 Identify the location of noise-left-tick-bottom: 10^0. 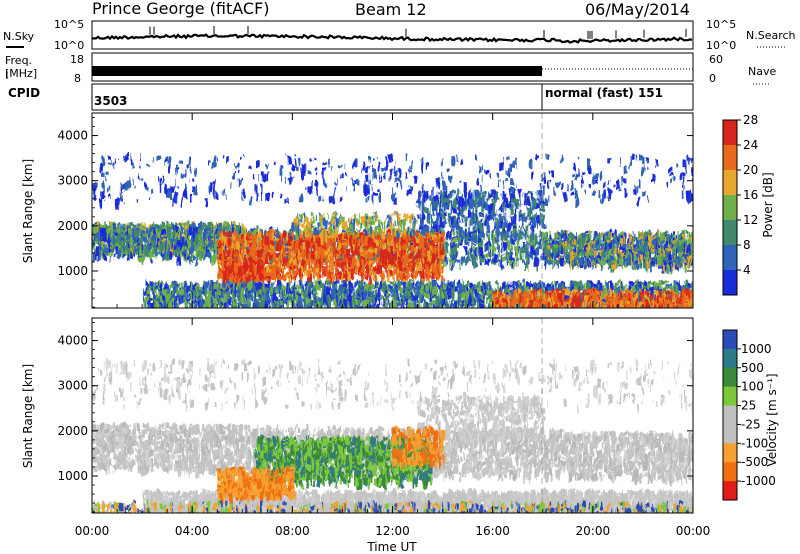
(69, 45).